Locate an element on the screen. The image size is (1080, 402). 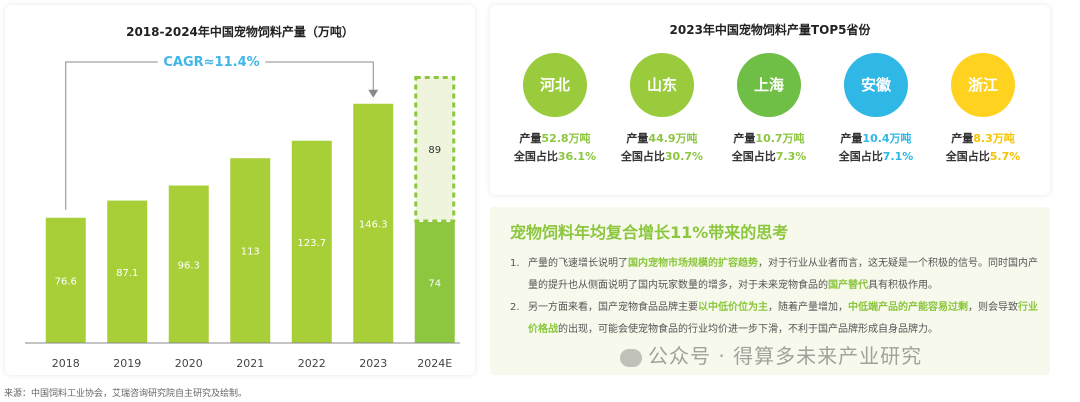
bar-2024E-forecast-extra is located at coordinates (435, 149).